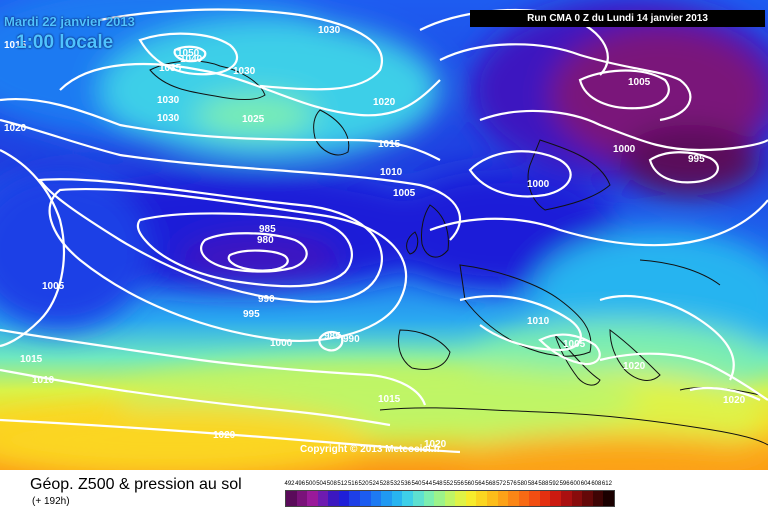 This screenshot has height=512, width=768. What do you see at coordinates (65, 42) in the screenshot?
I see `forecast-time: 1:00 locale` at bounding box center [65, 42].